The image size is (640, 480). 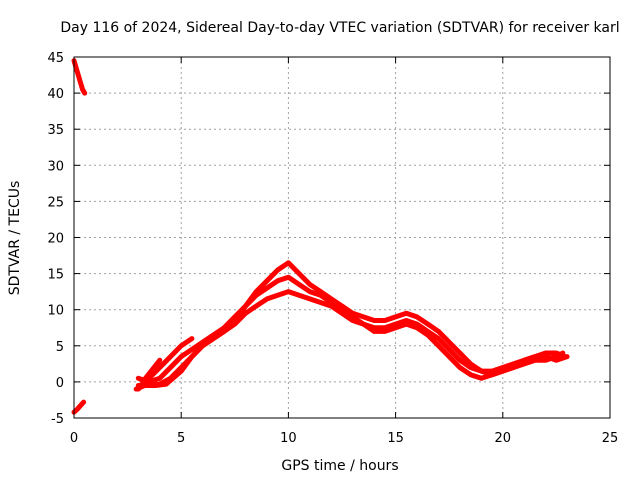 What do you see at coordinates (181, 438) in the screenshot?
I see `x-tick-label: 5` at bounding box center [181, 438].